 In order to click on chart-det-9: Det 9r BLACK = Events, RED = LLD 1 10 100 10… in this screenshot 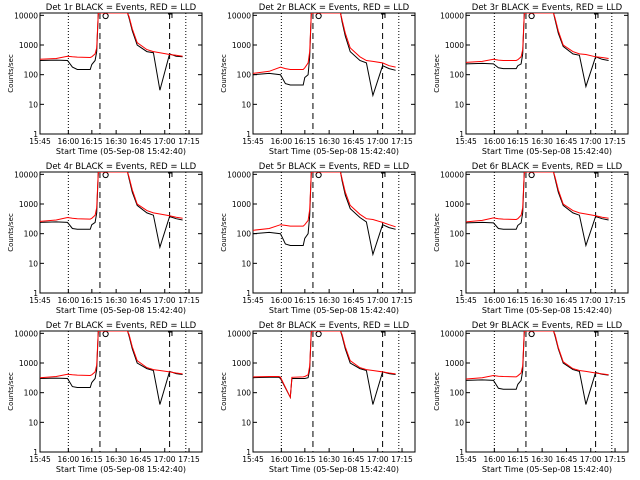, I will do `click(531, 397)`.